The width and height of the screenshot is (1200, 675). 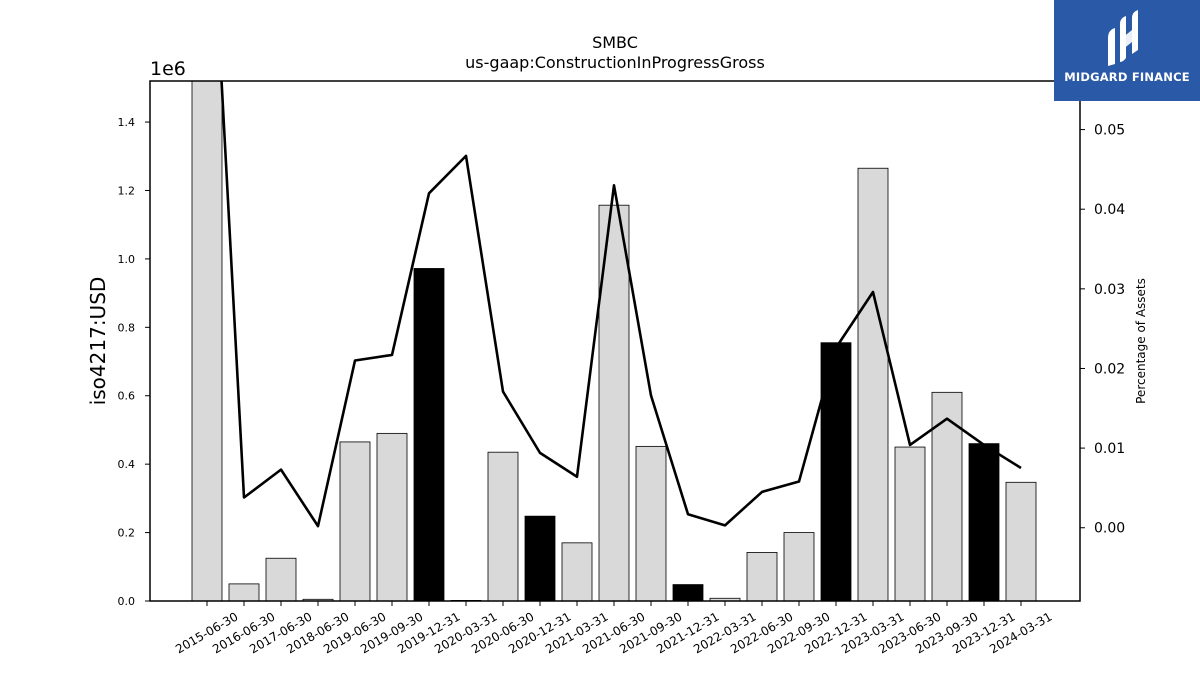 I want to click on y-tick-label: 1.0, so click(x=127, y=259).